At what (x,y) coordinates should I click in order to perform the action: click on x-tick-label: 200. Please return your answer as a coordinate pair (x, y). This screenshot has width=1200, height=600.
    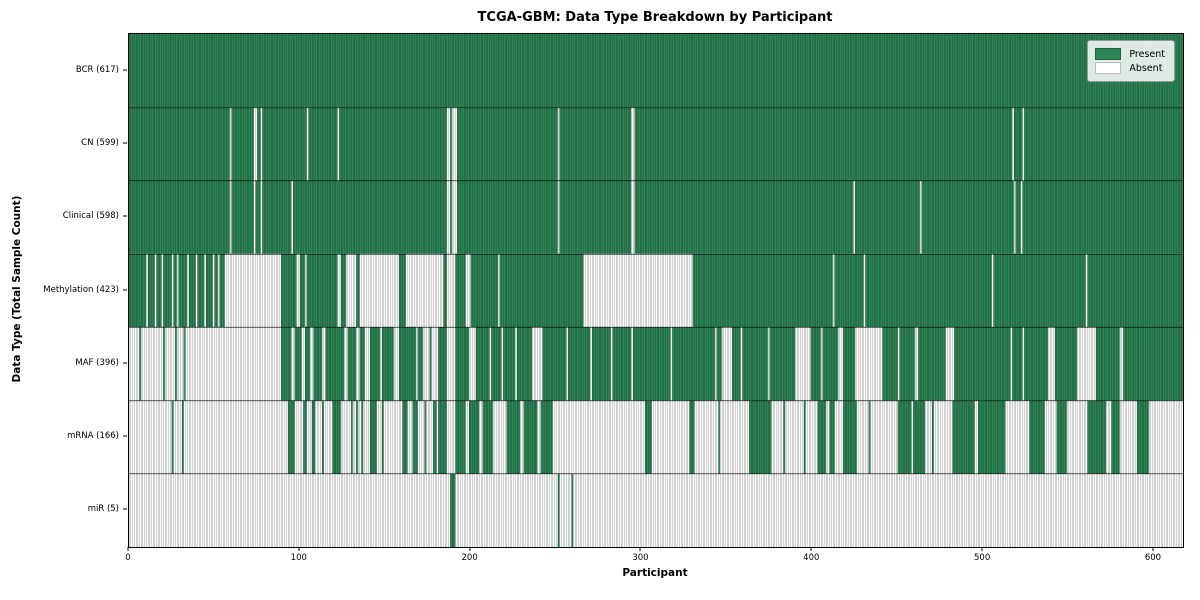
    Looking at the image, I should click on (469, 558).